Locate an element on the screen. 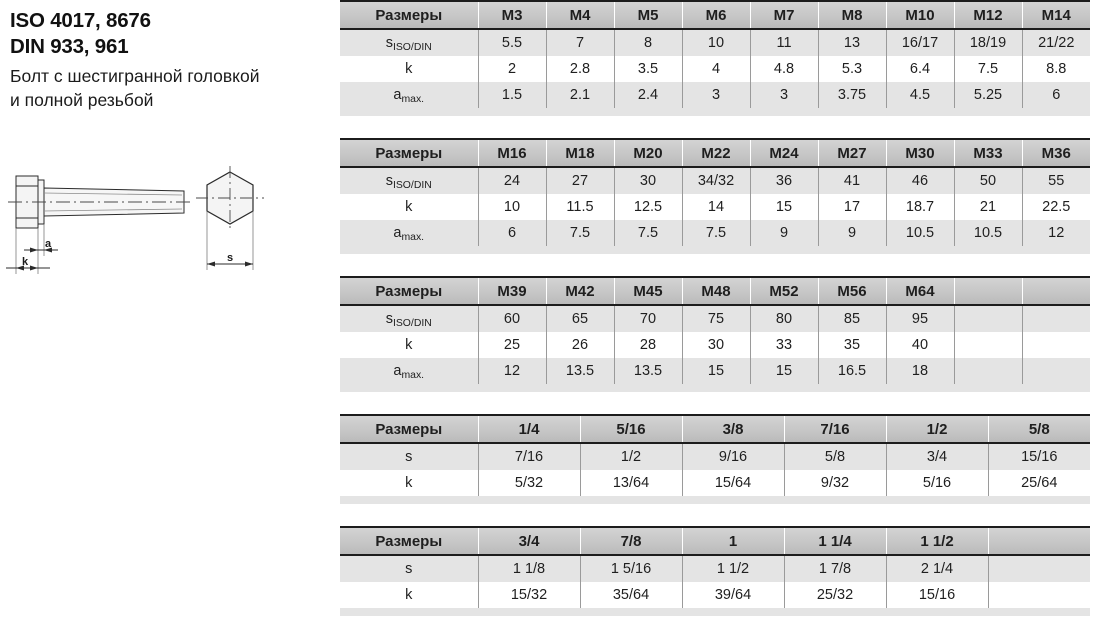  data-cell: 12 is located at coordinates (512, 371).